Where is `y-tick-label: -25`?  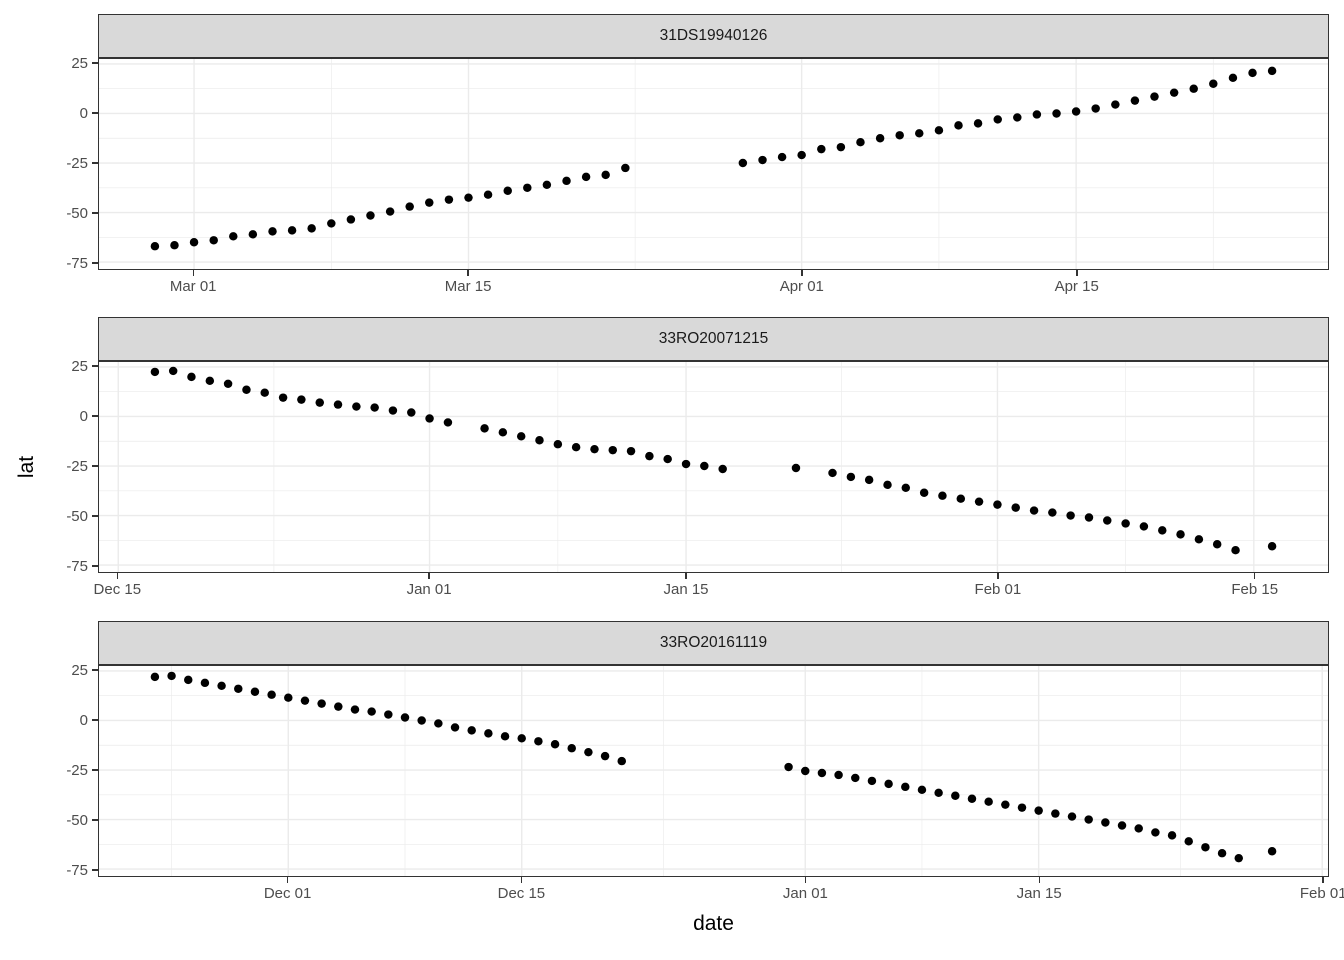
y-tick-label: -25 is located at coordinates (77, 163).